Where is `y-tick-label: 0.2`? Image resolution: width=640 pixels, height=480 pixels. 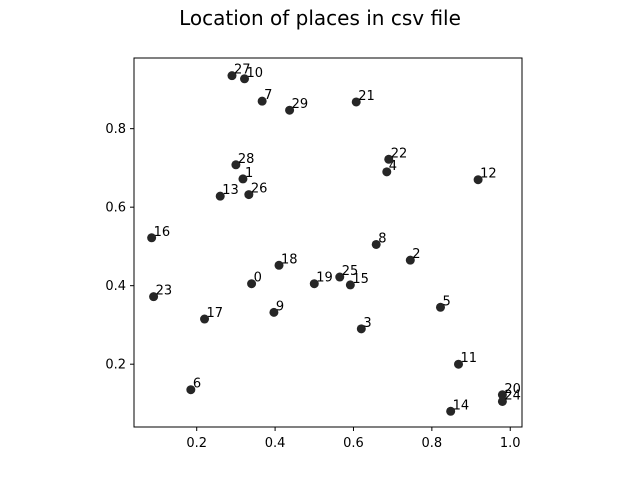 y-tick-label: 0.2 is located at coordinates (115, 365).